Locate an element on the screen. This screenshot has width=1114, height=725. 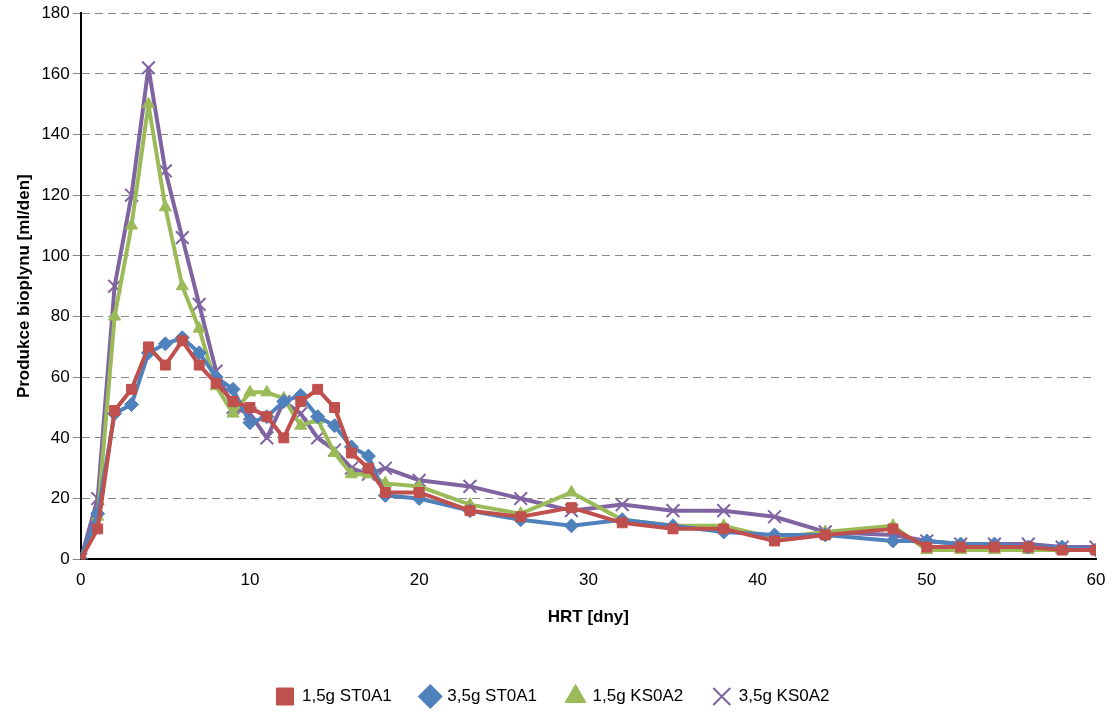
x-tick-label: 0 is located at coordinates (81, 580).